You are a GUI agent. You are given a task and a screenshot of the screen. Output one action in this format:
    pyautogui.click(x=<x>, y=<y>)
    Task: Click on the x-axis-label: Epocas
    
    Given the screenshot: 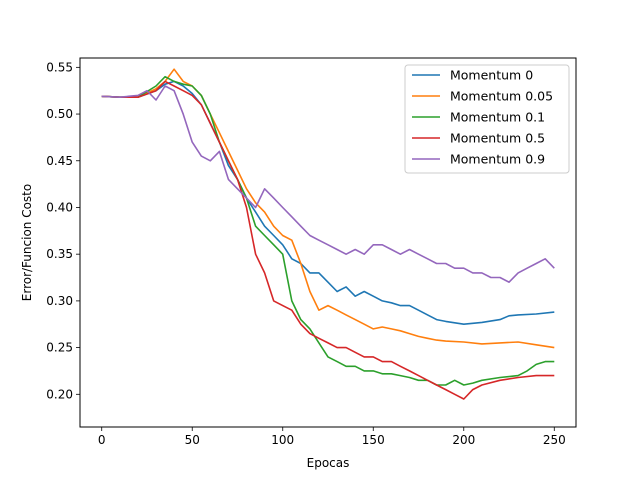 What is the action you would take?
    pyautogui.click(x=328, y=463)
    